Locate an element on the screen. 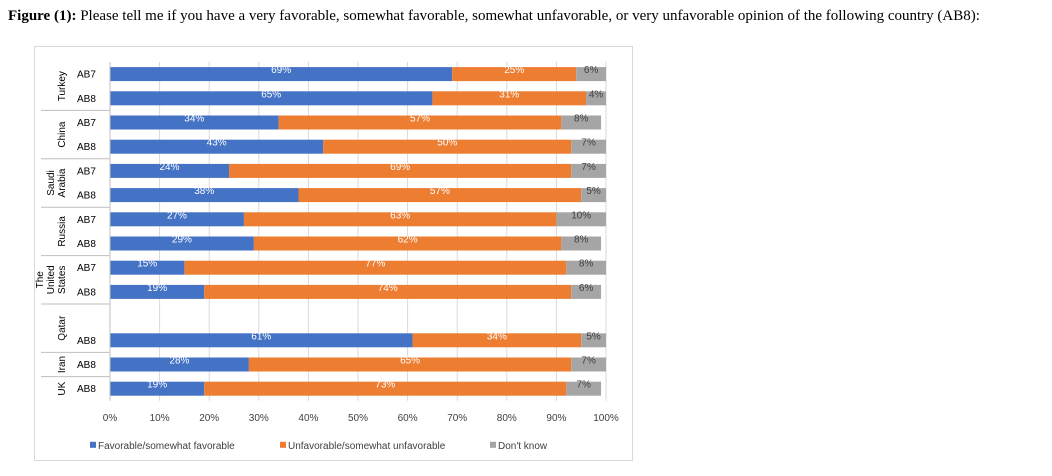  data-label: 62% is located at coordinates (408, 240).